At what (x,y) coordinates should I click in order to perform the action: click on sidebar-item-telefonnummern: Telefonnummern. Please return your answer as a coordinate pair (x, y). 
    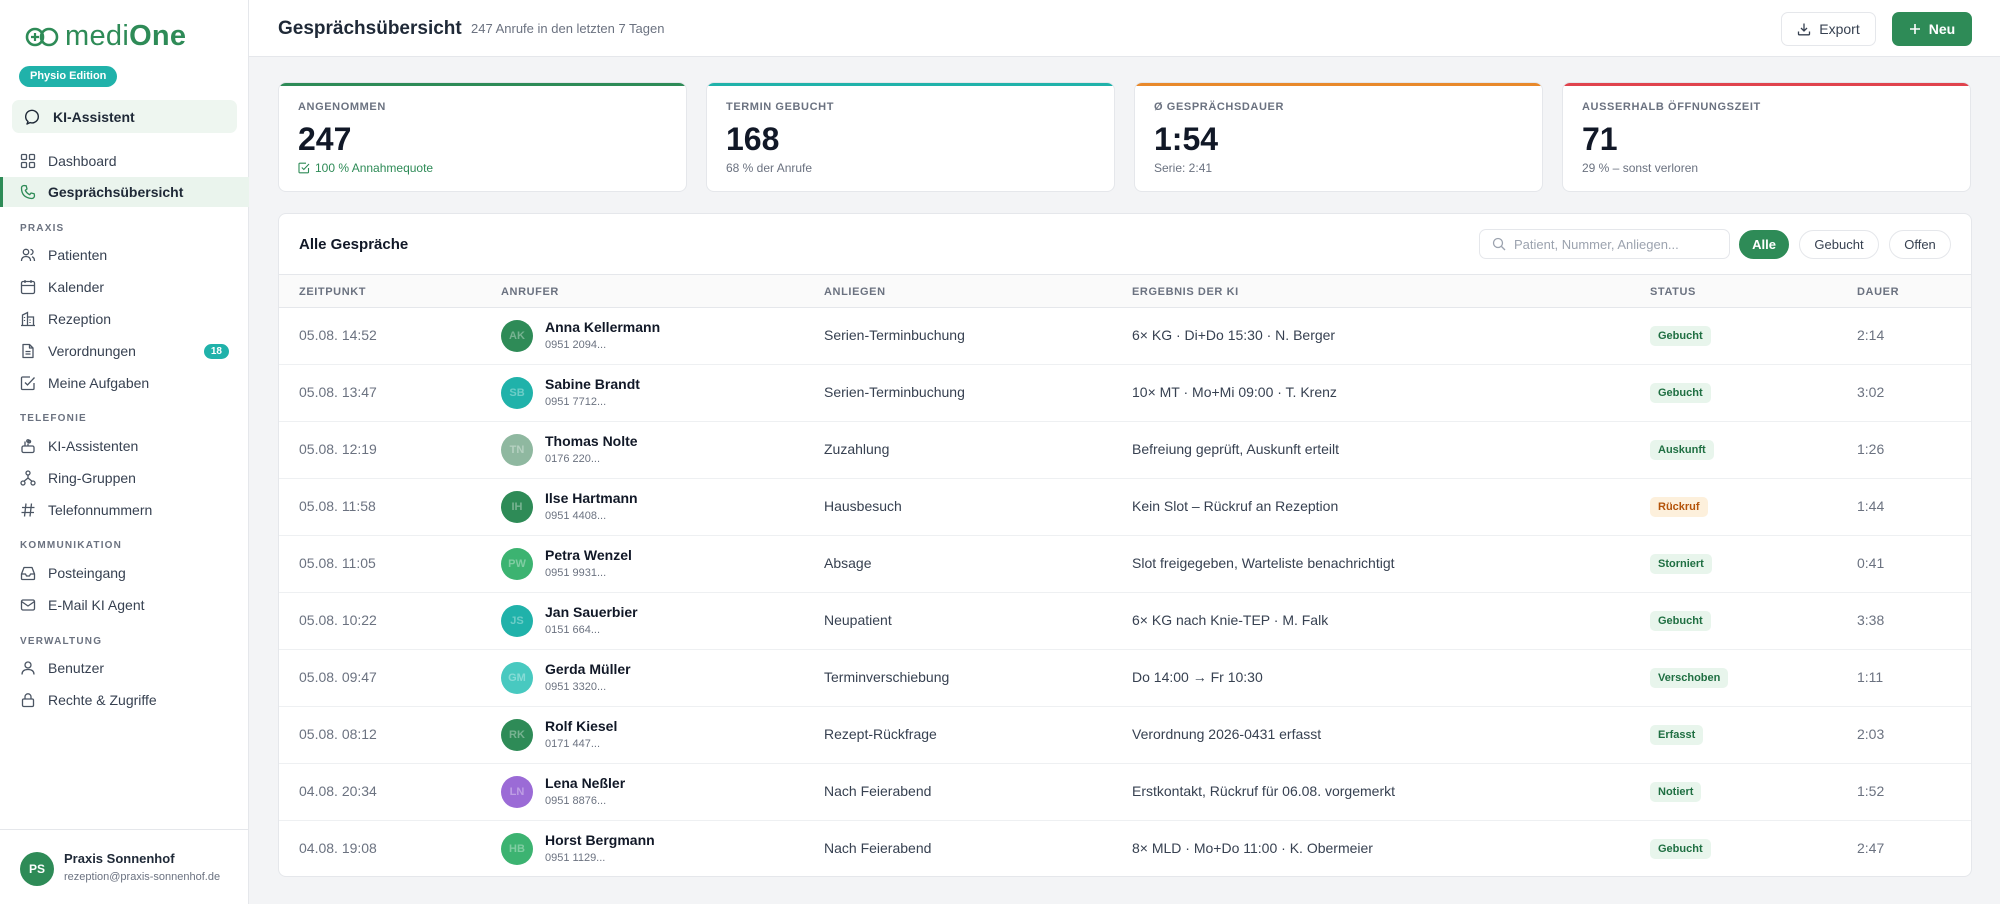
    Looking at the image, I should click on (124, 510).